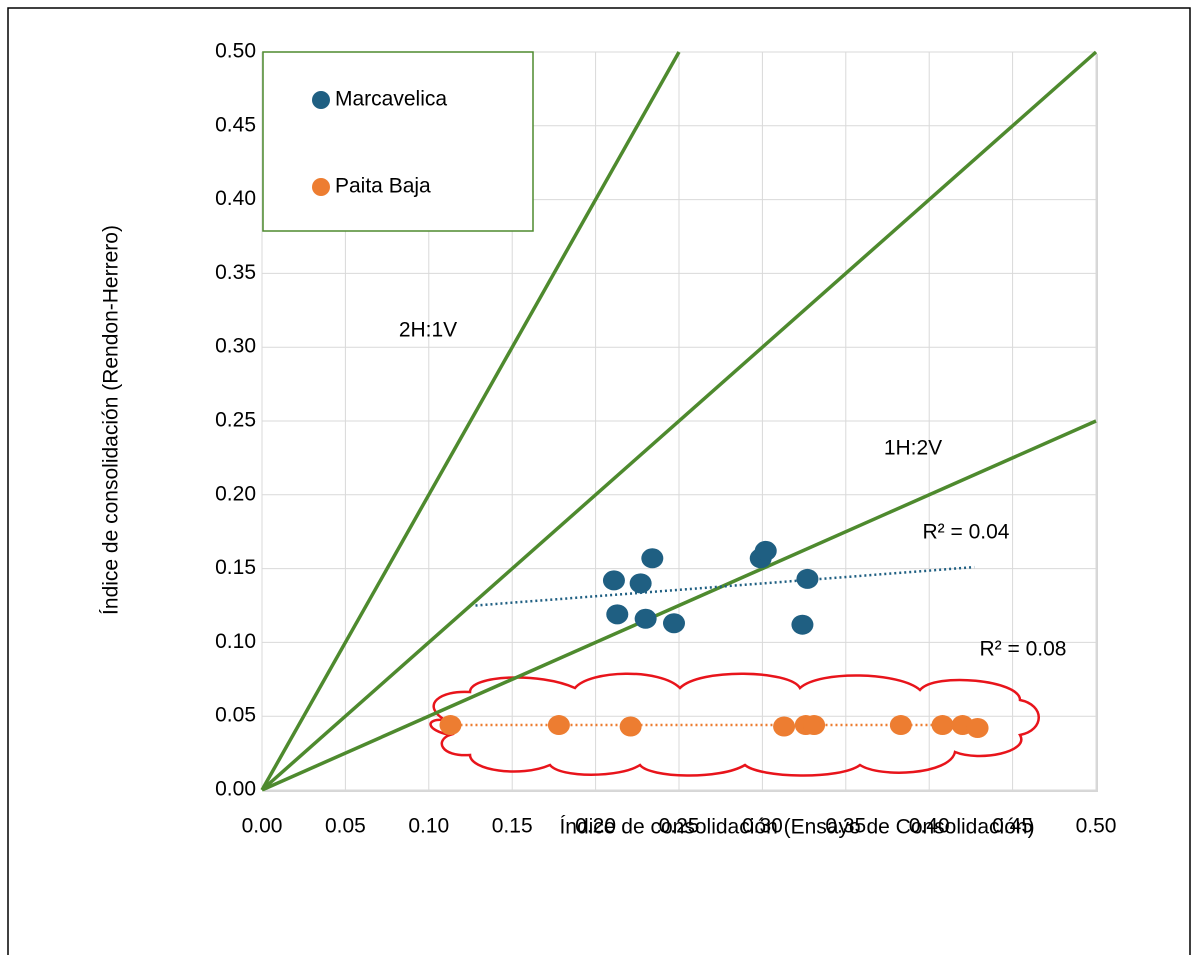  Describe the element at coordinates (391, 99) in the screenshot. I see `legend-label: Marcavelica` at that location.